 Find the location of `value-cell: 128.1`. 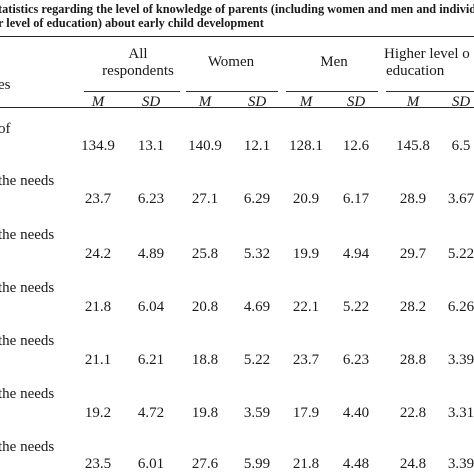

value-cell: 128.1 is located at coordinates (306, 146).